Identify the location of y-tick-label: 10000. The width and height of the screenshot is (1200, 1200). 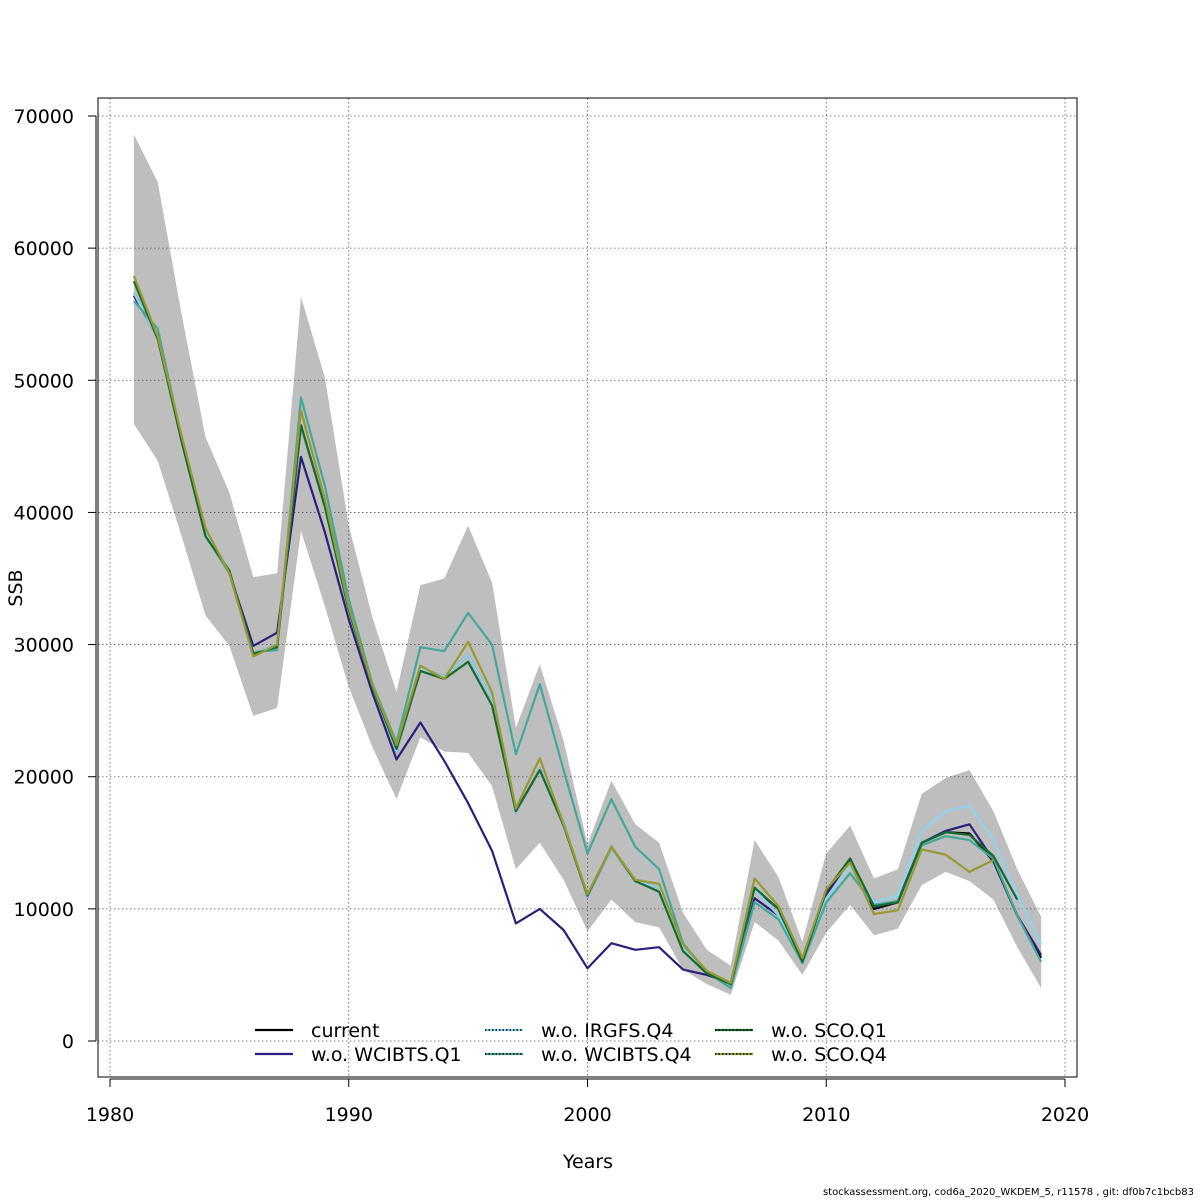
(44, 910).